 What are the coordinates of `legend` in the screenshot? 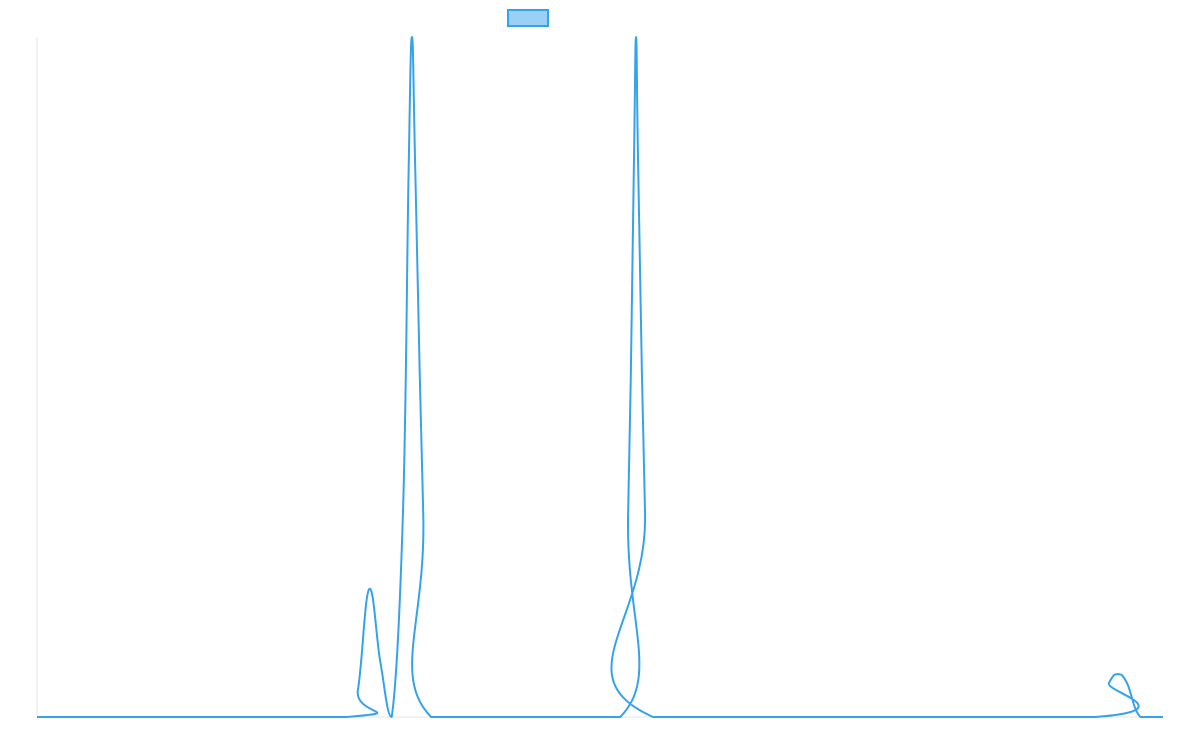 It's located at (528, 18).